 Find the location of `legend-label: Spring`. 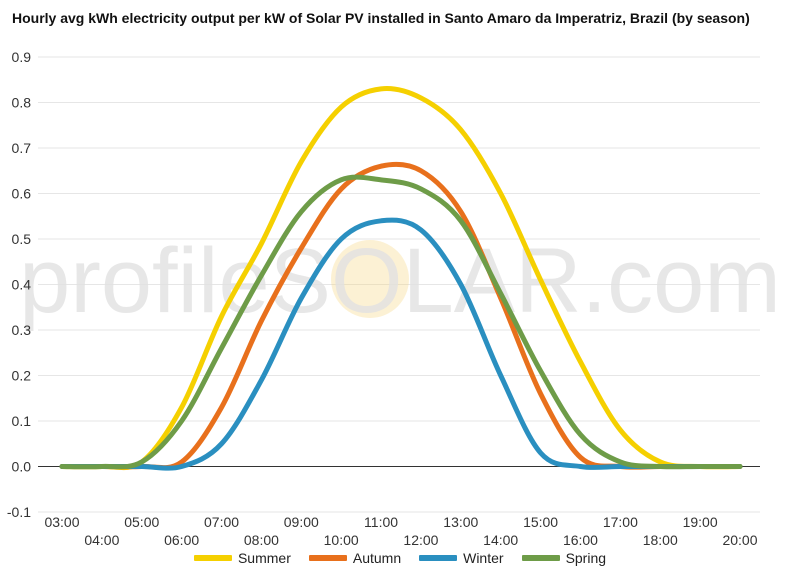

legend-label: Spring is located at coordinates (586, 558).